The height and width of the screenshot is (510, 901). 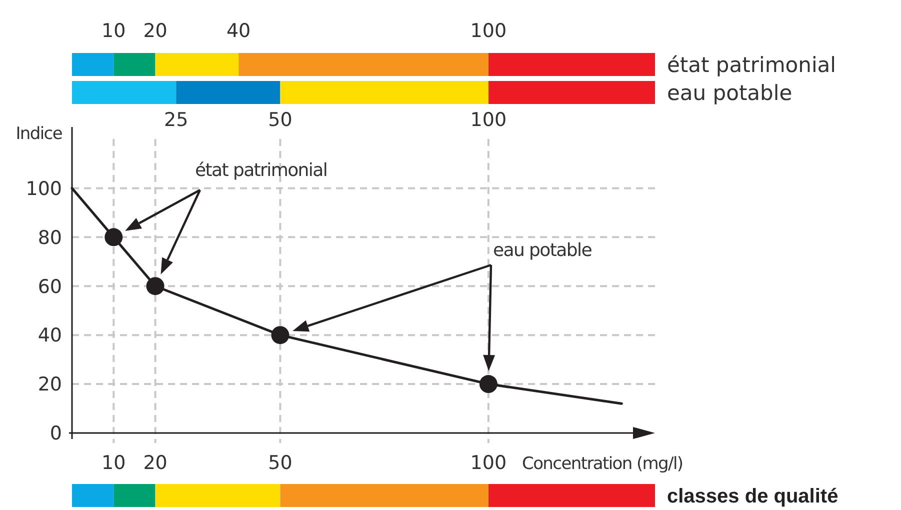 I want to click on annotation: eau potable, so click(x=542, y=250).